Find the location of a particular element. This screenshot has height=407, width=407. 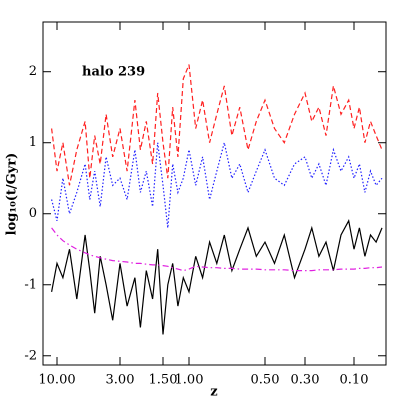

x-axis-label: z is located at coordinates (213, 392).